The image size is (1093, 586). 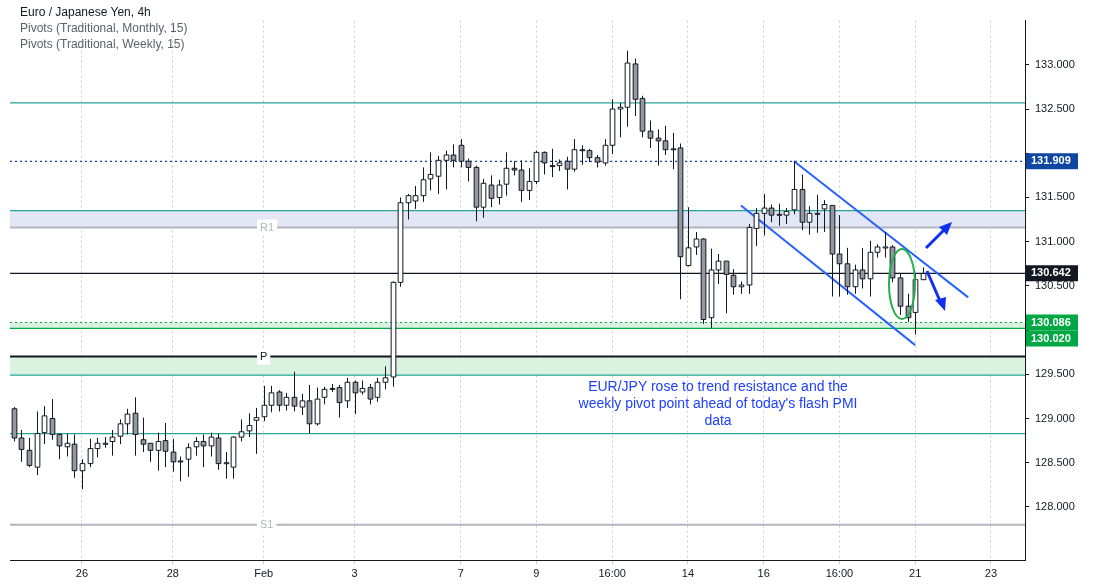 What do you see at coordinates (82, 572) in the screenshot?
I see `x-tick-label: 26` at bounding box center [82, 572].